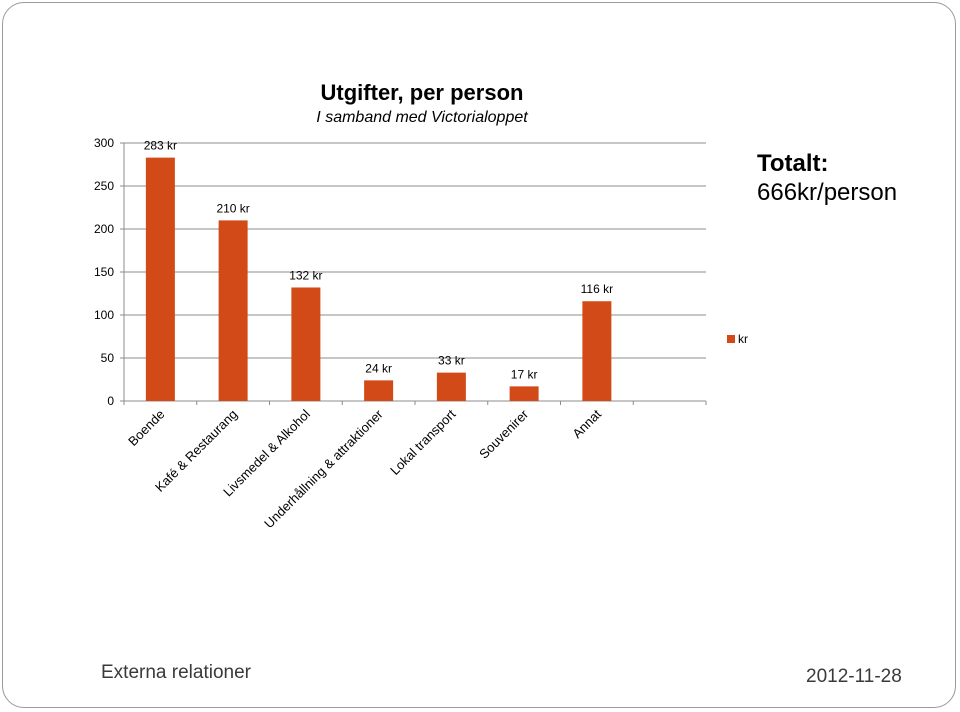  What do you see at coordinates (104, 315) in the screenshot?
I see `y-tick-label: 100` at bounding box center [104, 315].